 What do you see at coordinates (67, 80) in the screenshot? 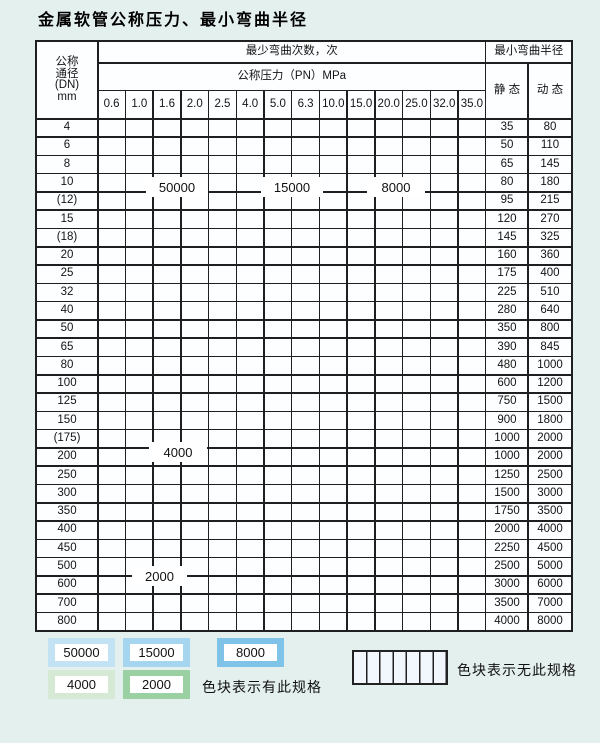
I see `dn-corner-header: 公称 通径 (DN) mm` at bounding box center [67, 80].